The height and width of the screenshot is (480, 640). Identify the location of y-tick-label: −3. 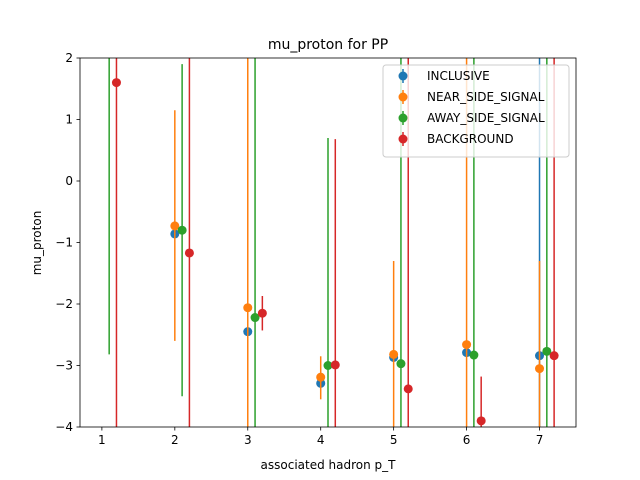
(64, 366).